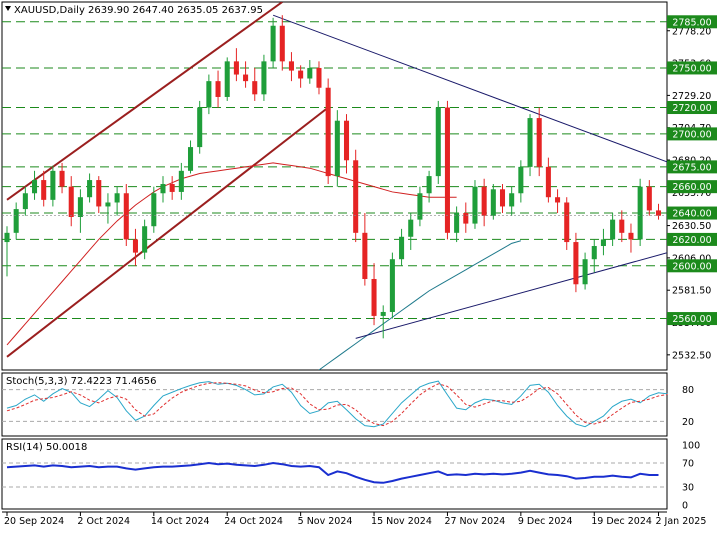 The width and height of the screenshot is (723, 535). Describe the element at coordinates (511, 295) in the screenshot. I see `support-line` at that location.